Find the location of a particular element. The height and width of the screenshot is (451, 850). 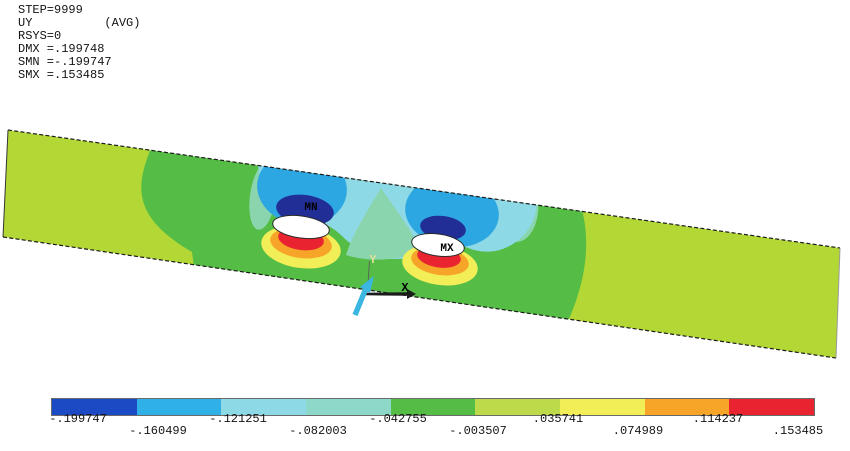

legend-bar is located at coordinates (433, 407).